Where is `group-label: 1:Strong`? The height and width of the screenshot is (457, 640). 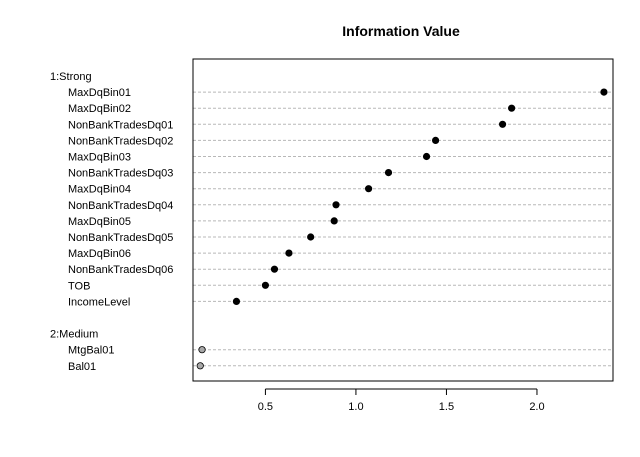
group-label: 1:Strong is located at coordinates (71, 77).